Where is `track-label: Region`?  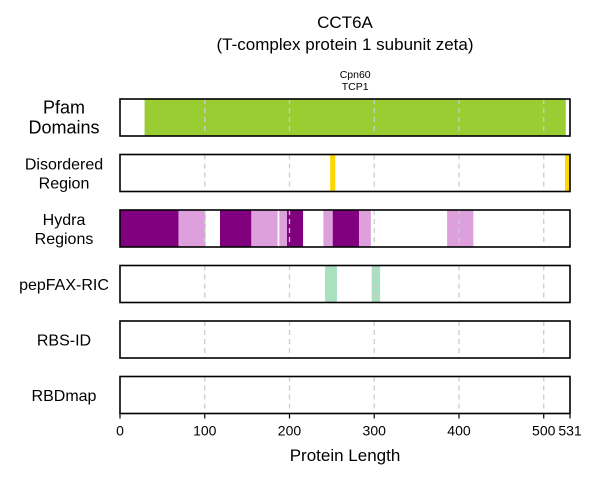 track-label: Region is located at coordinates (64, 184).